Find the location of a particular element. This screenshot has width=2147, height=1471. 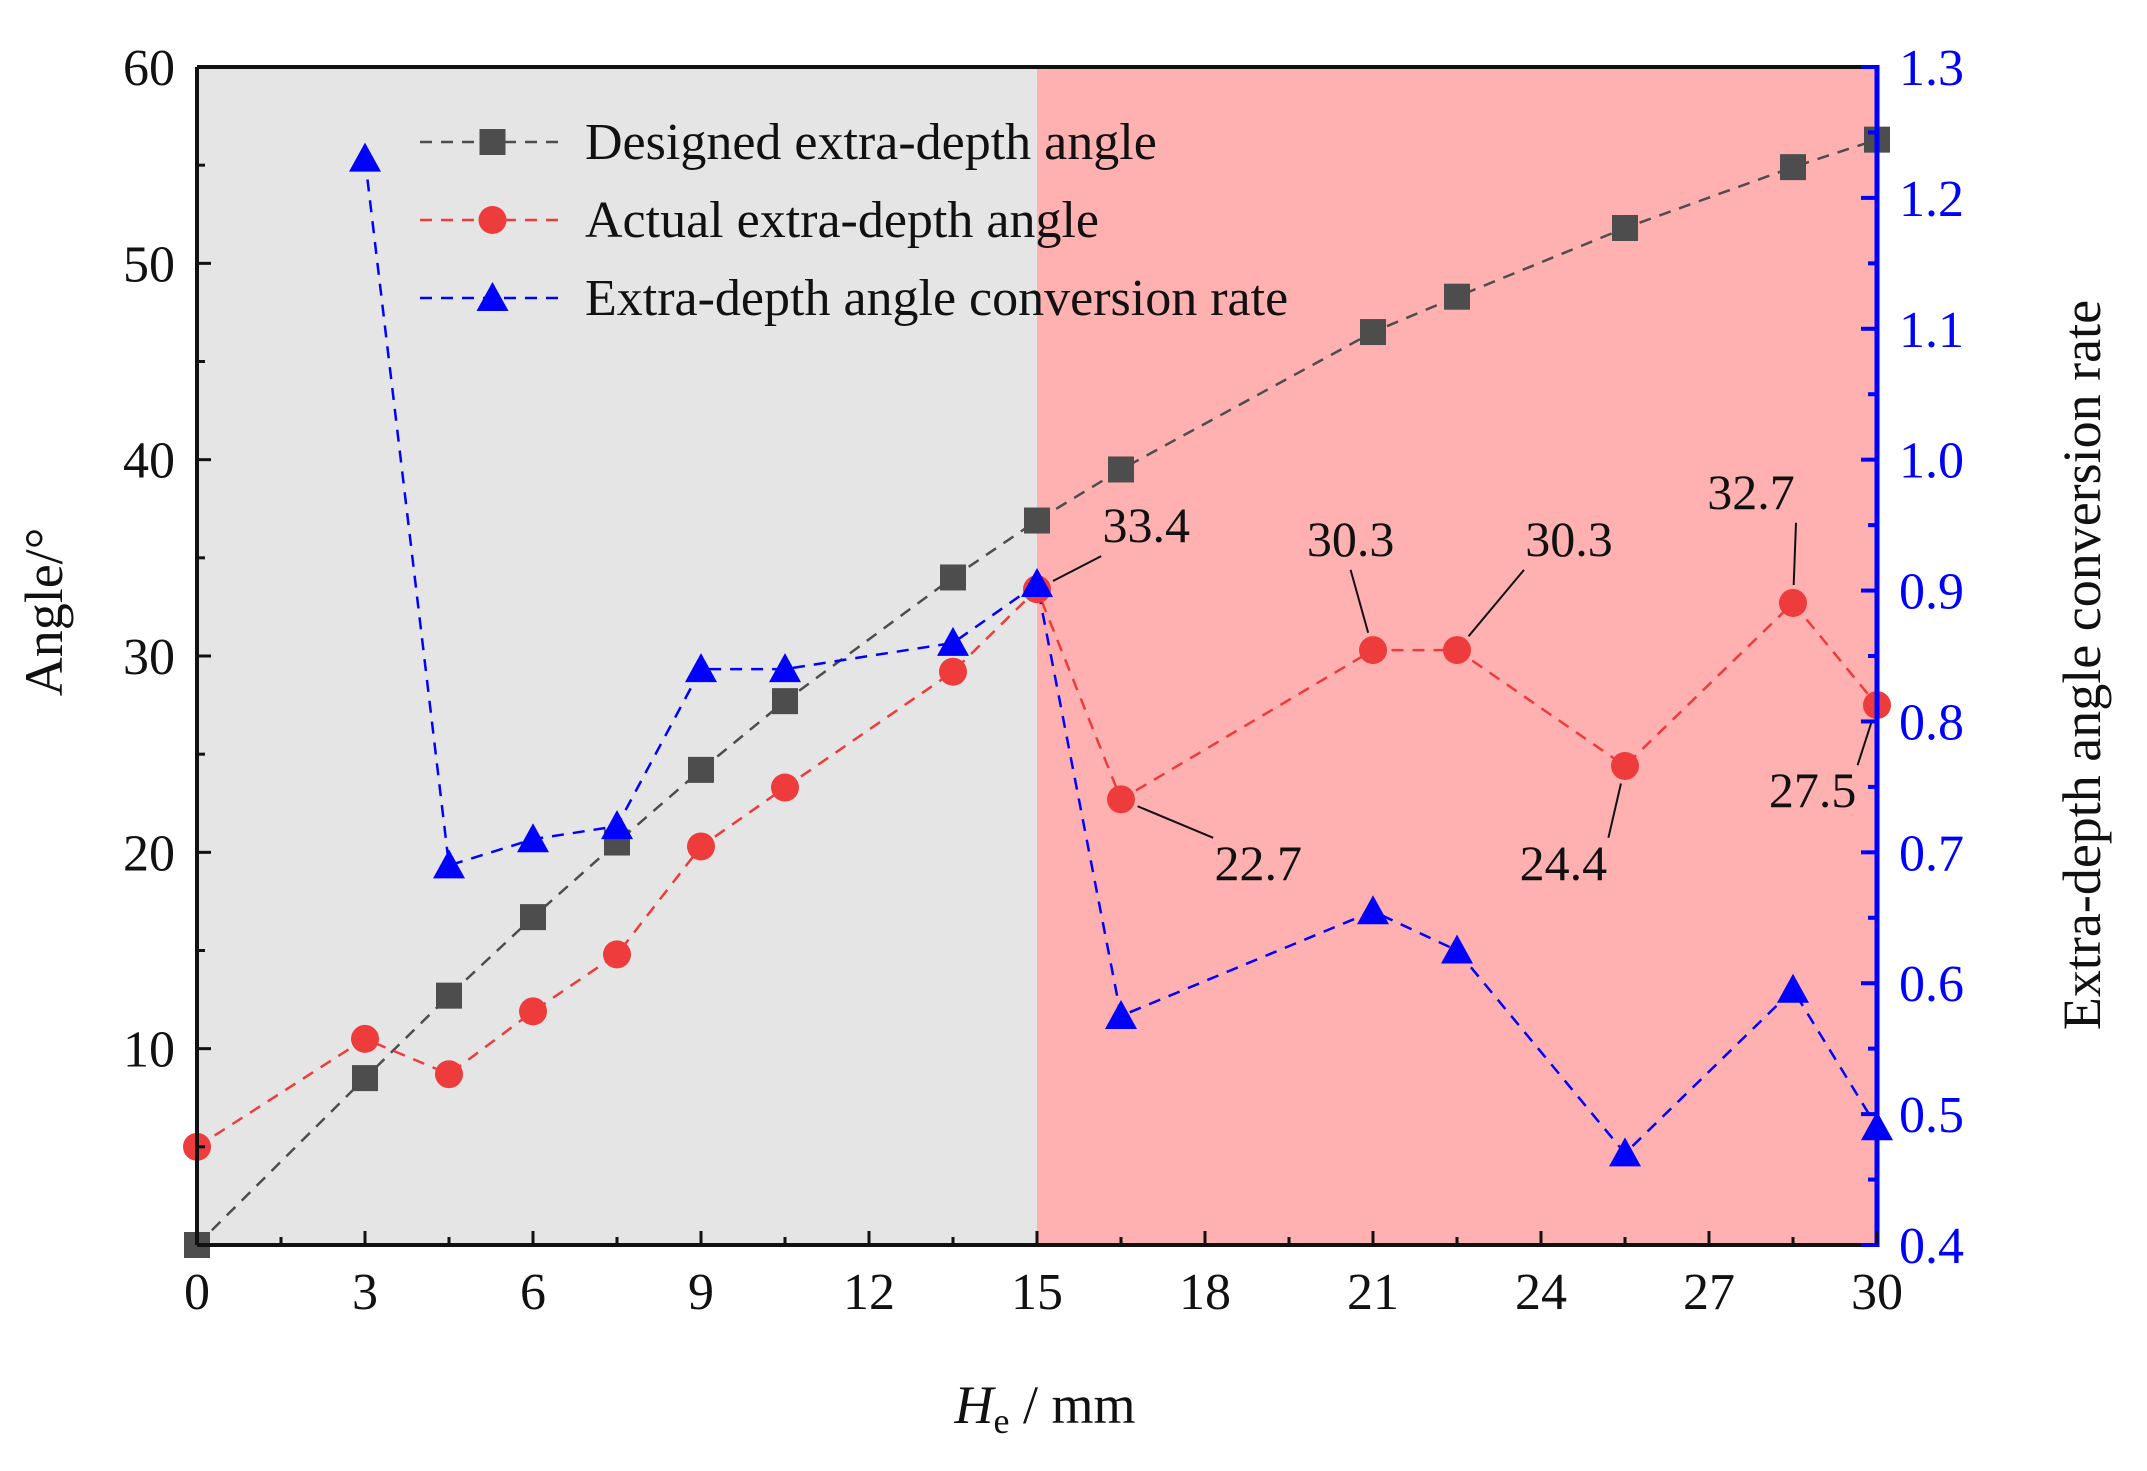

x-tick-label: 12 is located at coordinates (869, 1292).